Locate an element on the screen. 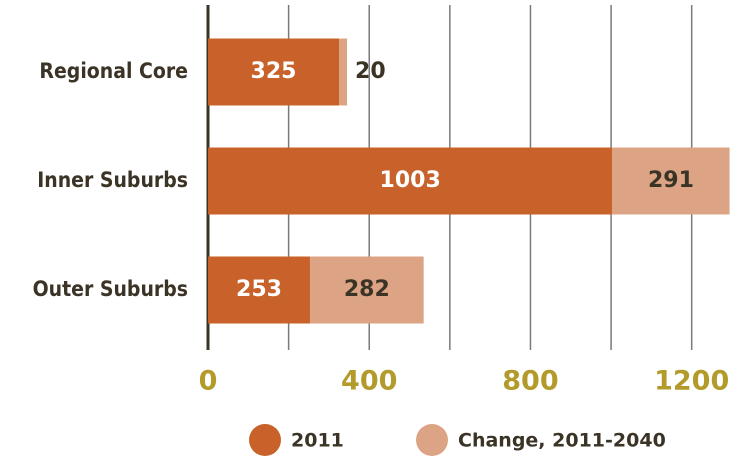  x-tick-label: 800 is located at coordinates (530, 381).